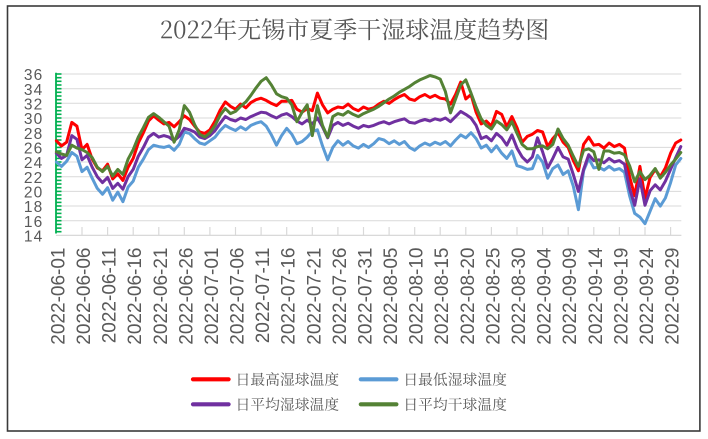 This screenshot has height=439, width=708. Describe the element at coordinates (34, 237) in the screenshot. I see `svg-text: 14` at that location.